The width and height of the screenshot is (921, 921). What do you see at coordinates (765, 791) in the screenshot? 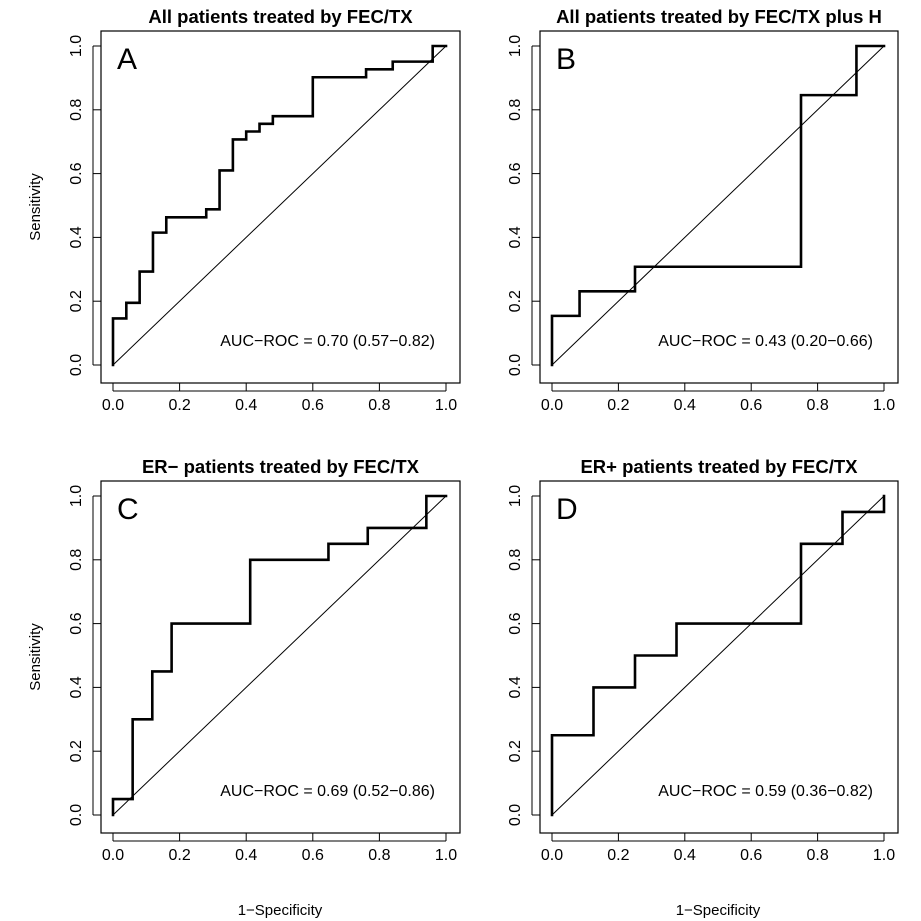
I see `auc-annotation: AUC−ROC = 0.59 (0.36−0.82)` at bounding box center [765, 791].